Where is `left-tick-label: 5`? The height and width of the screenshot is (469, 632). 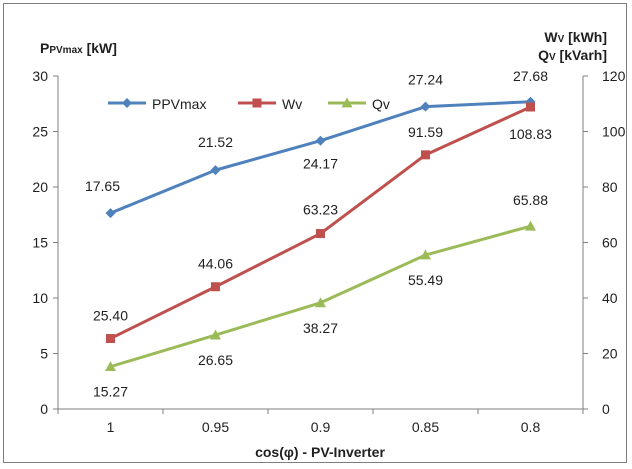
left-tick-label: 5 is located at coordinates (44, 354).